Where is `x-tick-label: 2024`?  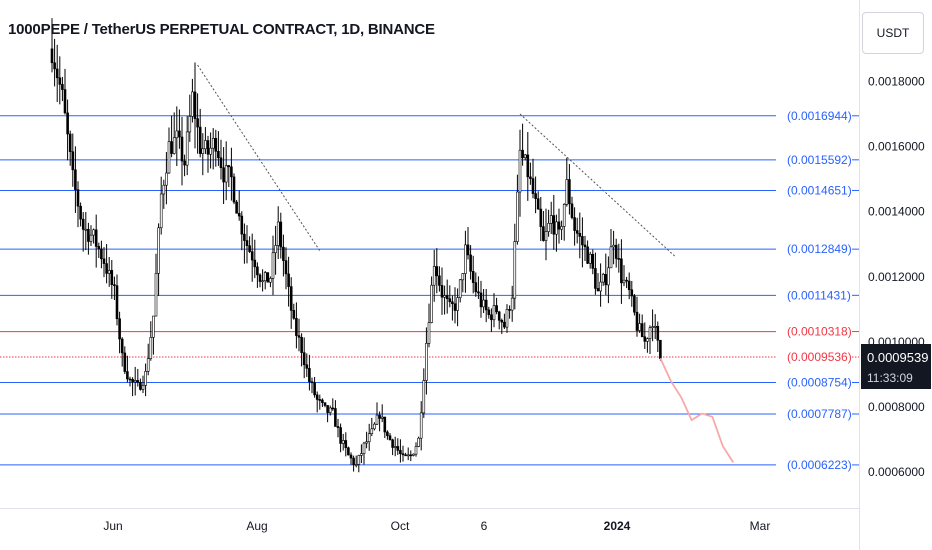
x-tick-label: 2024 is located at coordinates (617, 526).